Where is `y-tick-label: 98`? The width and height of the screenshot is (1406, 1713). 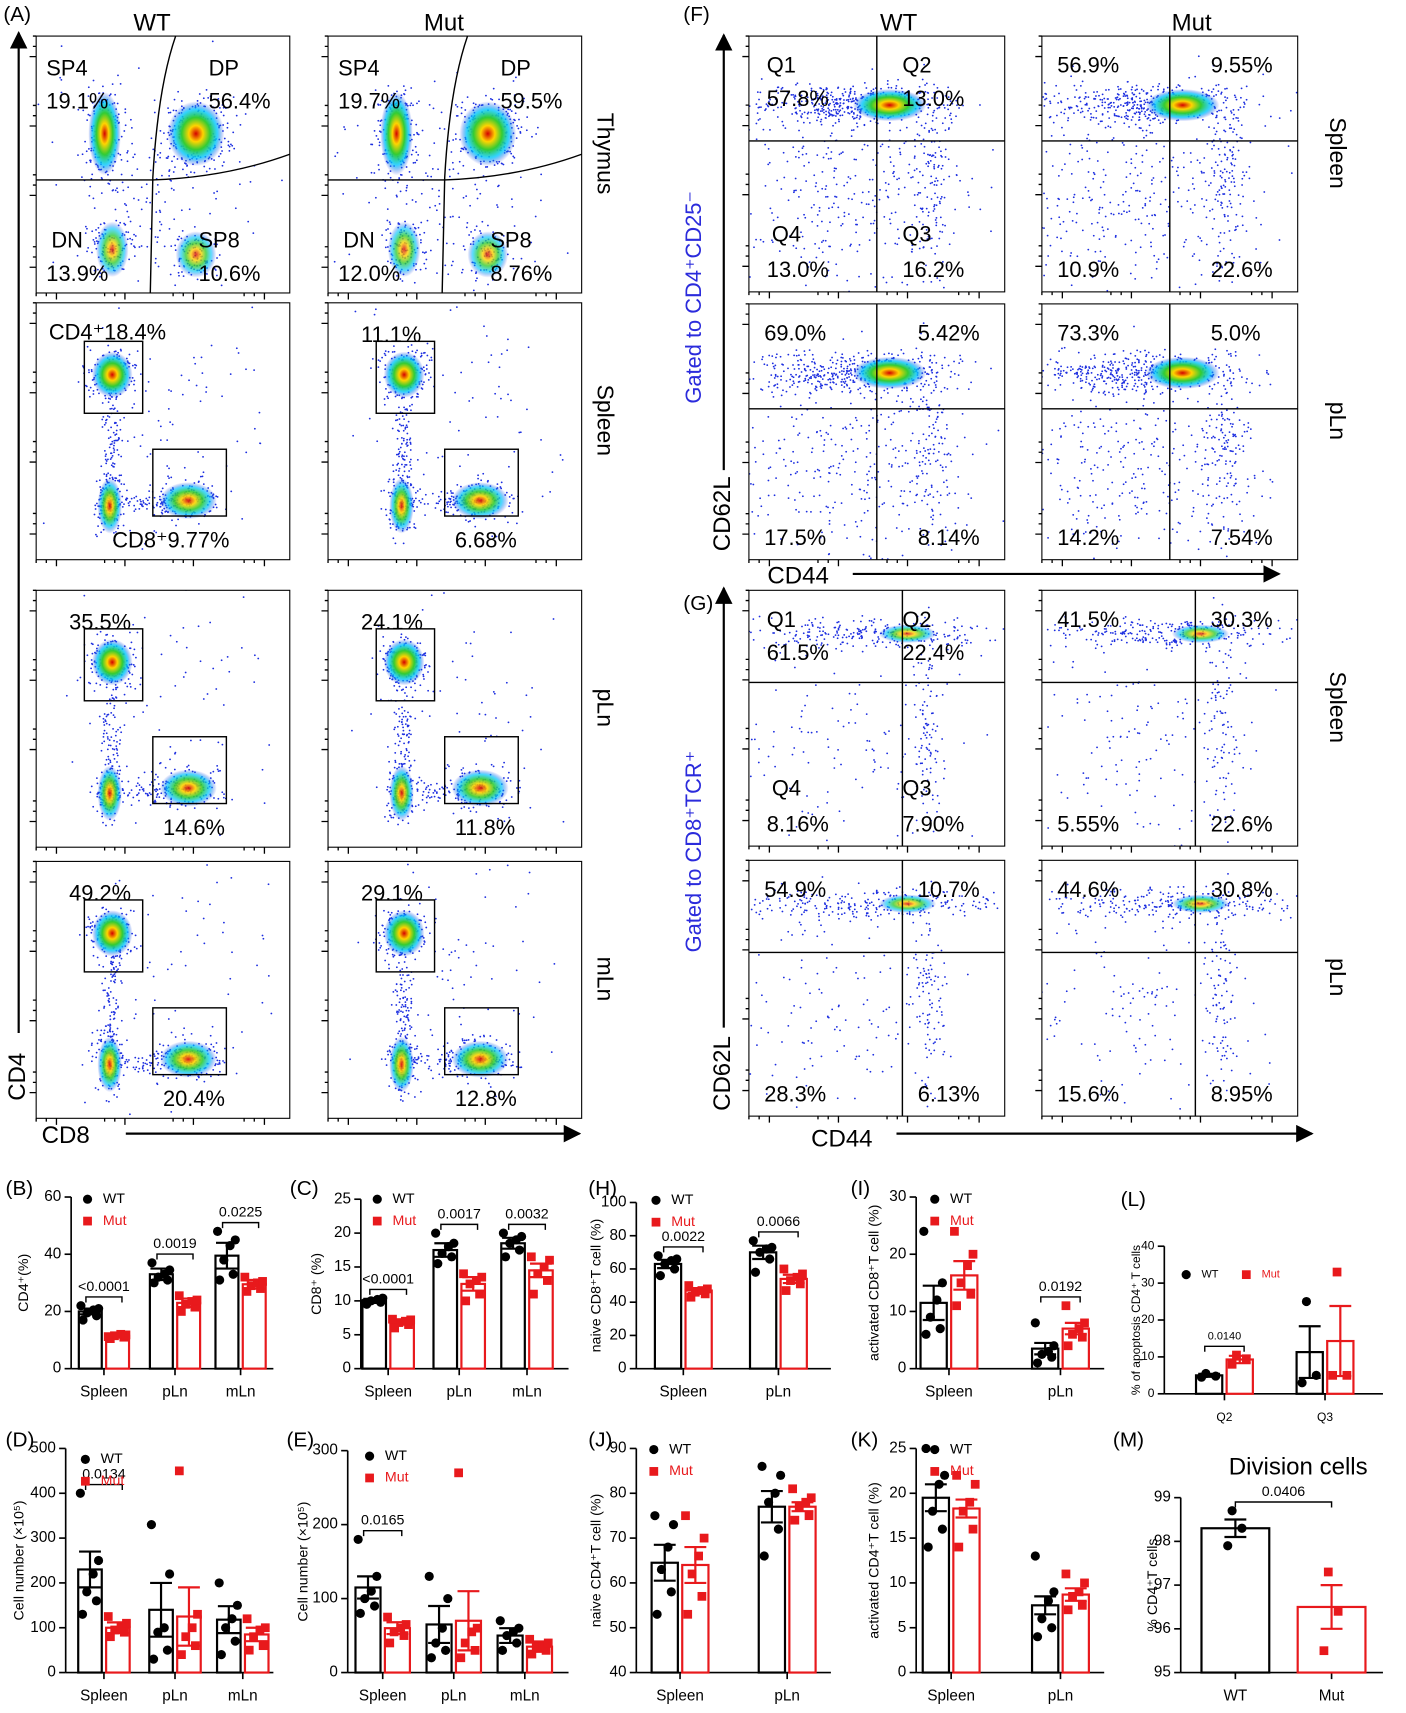 y-tick-label: 98 is located at coordinates (1162, 1540).